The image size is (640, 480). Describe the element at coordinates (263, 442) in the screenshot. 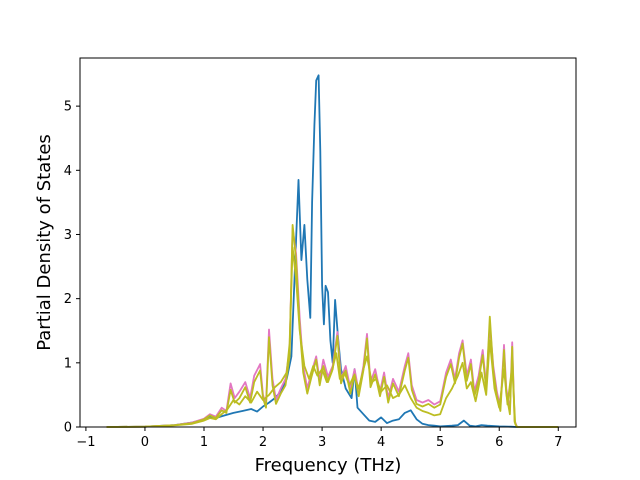

I see `x-tick-label: 2` at that location.